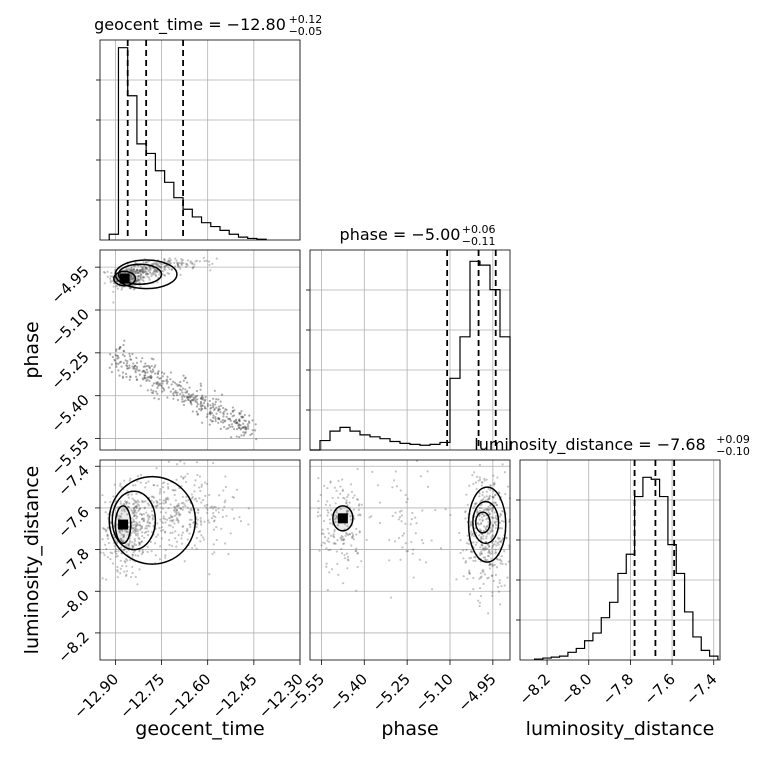  What do you see at coordinates (73, 647) in the screenshot?
I see `y-tick-label: −8.2` at bounding box center [73, 647].